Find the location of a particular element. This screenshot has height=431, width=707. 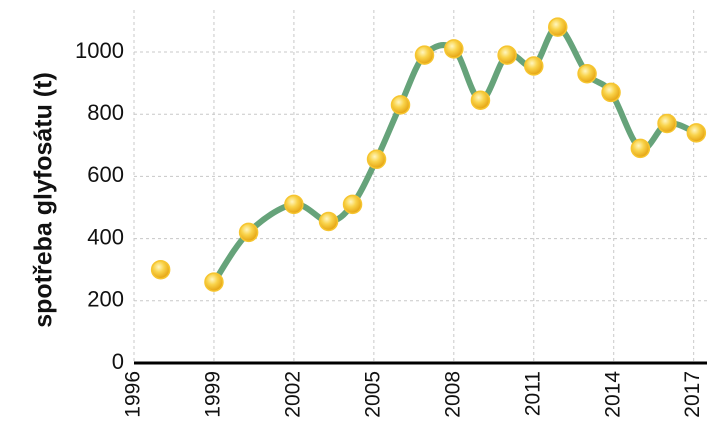

y-axis-label: spotřeba glyfosátu (t) is located at coordinates (44, 200).